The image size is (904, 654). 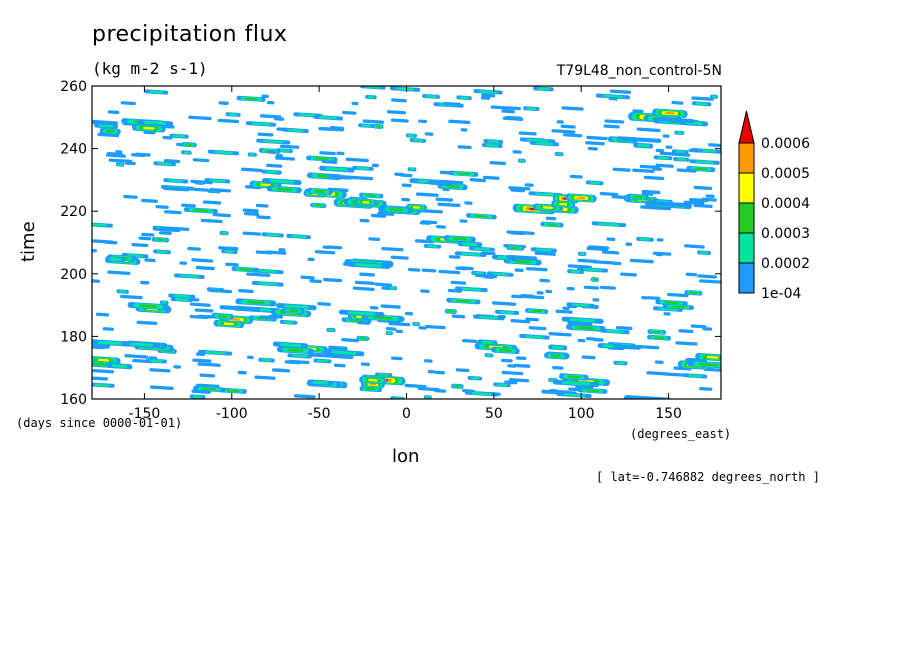 I want to click on colorbar-label: 1e-04, so click(x=781, y=294).